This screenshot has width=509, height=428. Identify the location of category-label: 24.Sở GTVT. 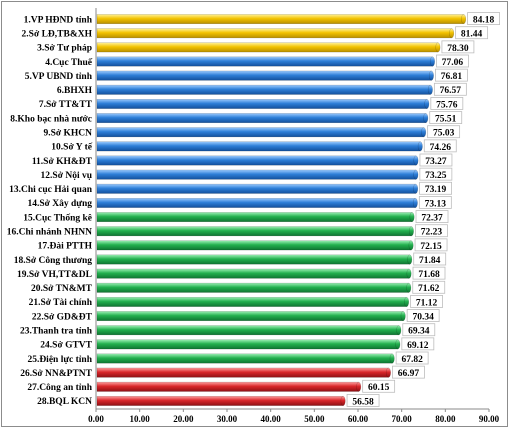
(66, 346).